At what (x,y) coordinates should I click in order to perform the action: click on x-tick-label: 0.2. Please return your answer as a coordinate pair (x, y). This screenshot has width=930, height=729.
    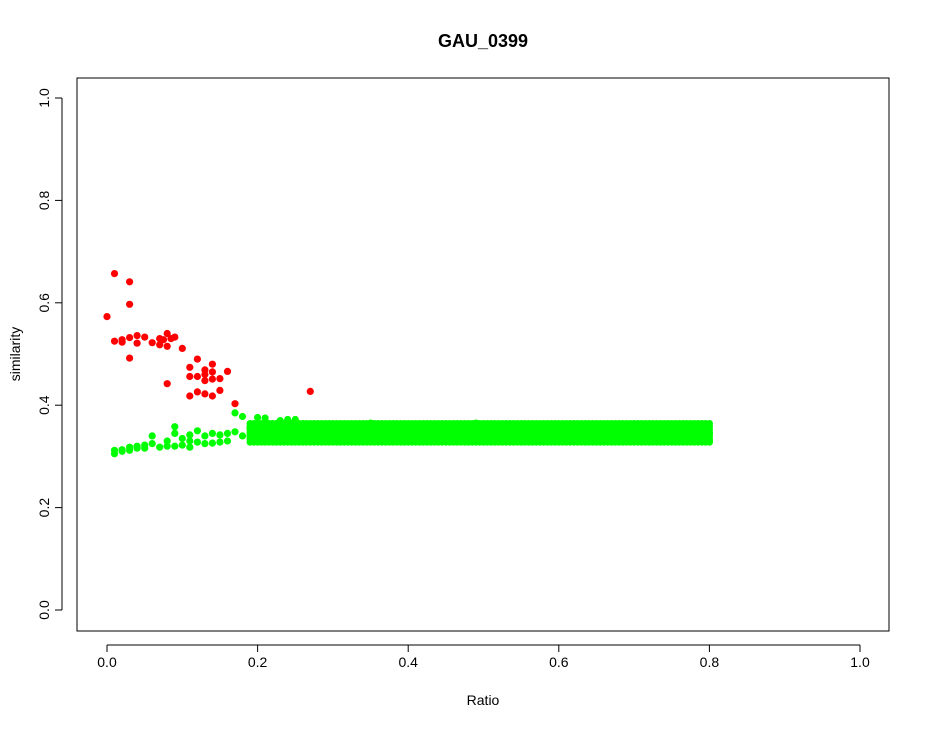
    Looking at the image, I should click on (258, 662).